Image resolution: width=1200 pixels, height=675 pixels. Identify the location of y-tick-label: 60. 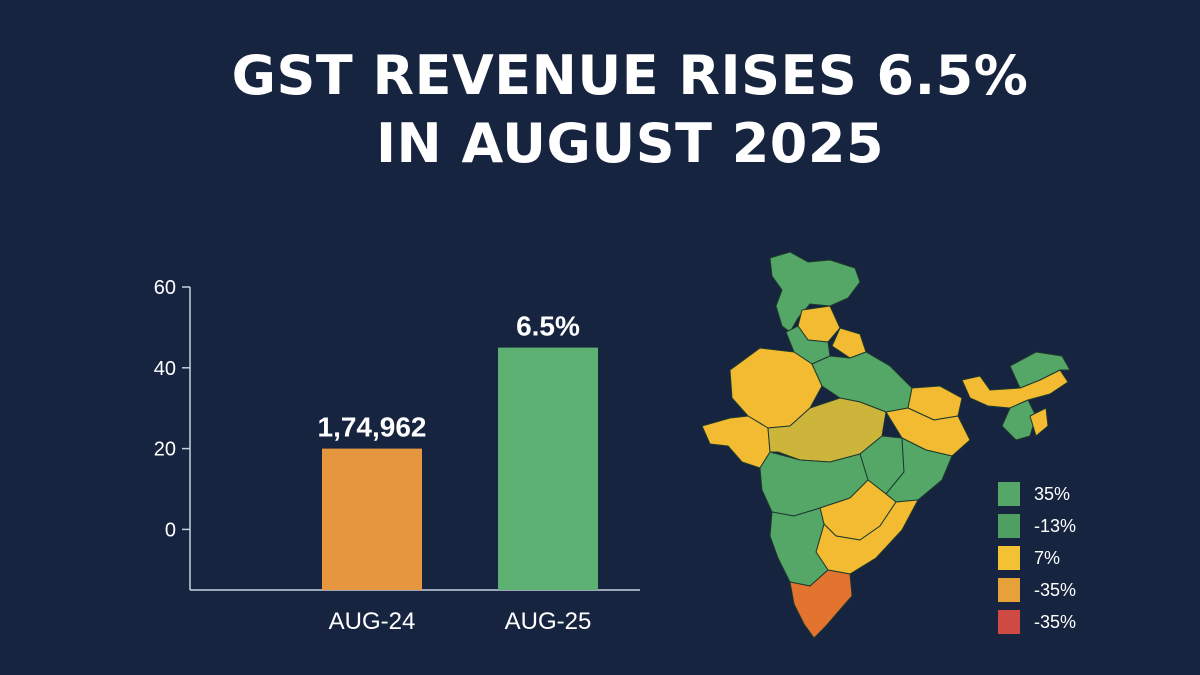
(165, 288).